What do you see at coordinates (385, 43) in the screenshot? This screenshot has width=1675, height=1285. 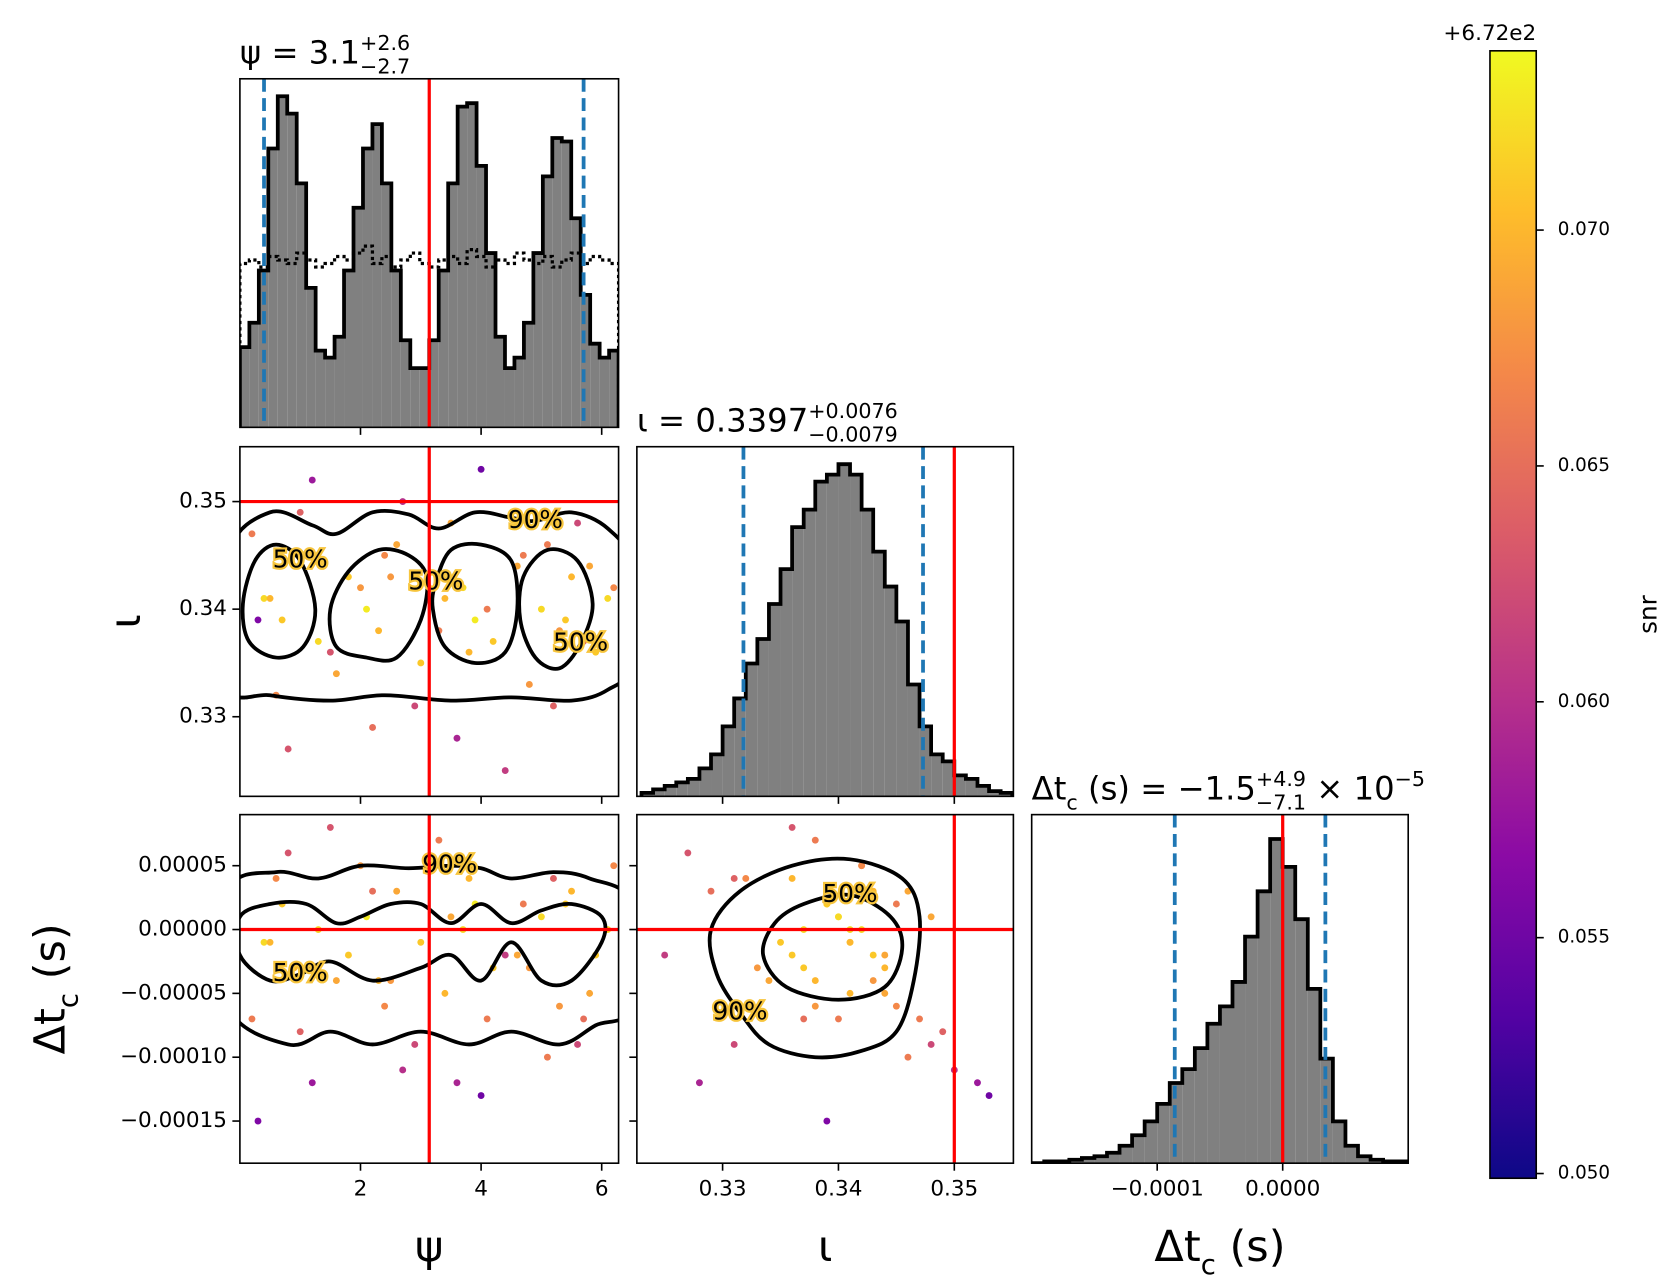 I see `label-part: +2.6` at bounding box center [385, 43].